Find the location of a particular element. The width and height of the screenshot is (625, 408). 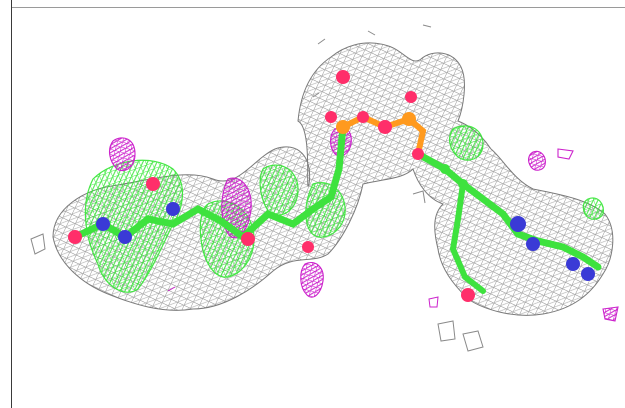

left-border is located at coordinates (6, 204).